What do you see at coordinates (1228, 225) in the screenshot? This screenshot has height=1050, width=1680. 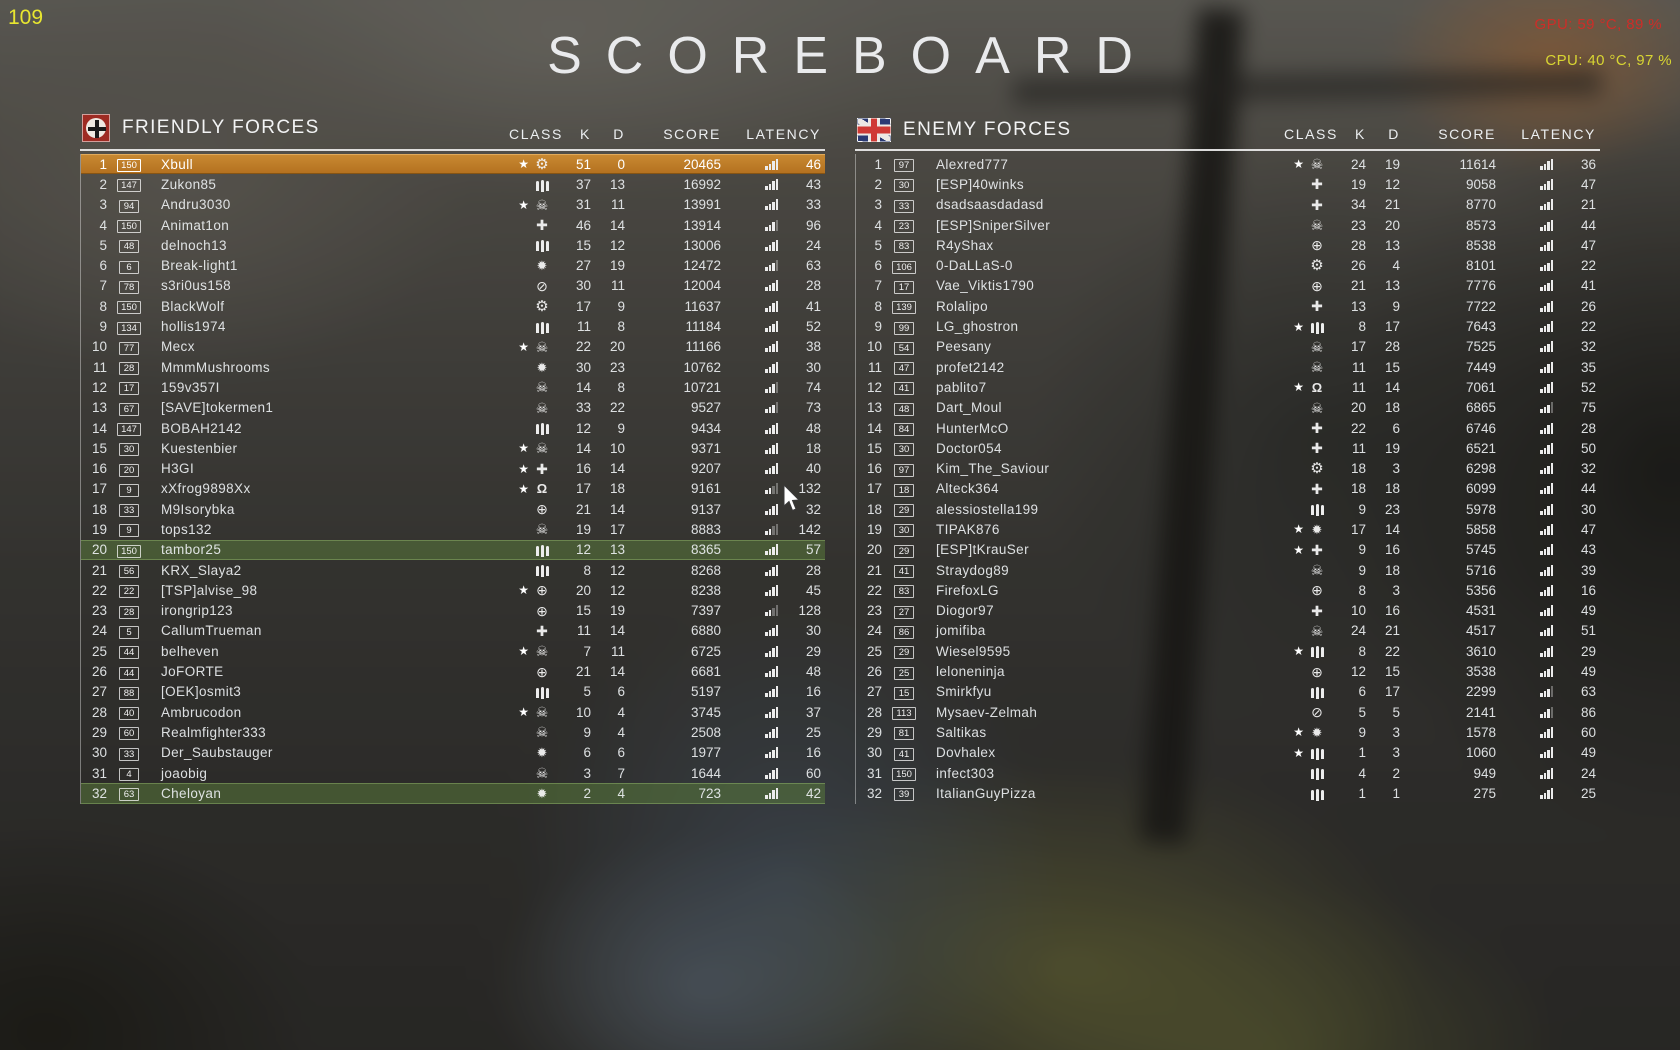 I see `player-row: 4 23 [ESP]SniperSilver ☠ 23 20 8573 44` at bounding box center [1228, 225].